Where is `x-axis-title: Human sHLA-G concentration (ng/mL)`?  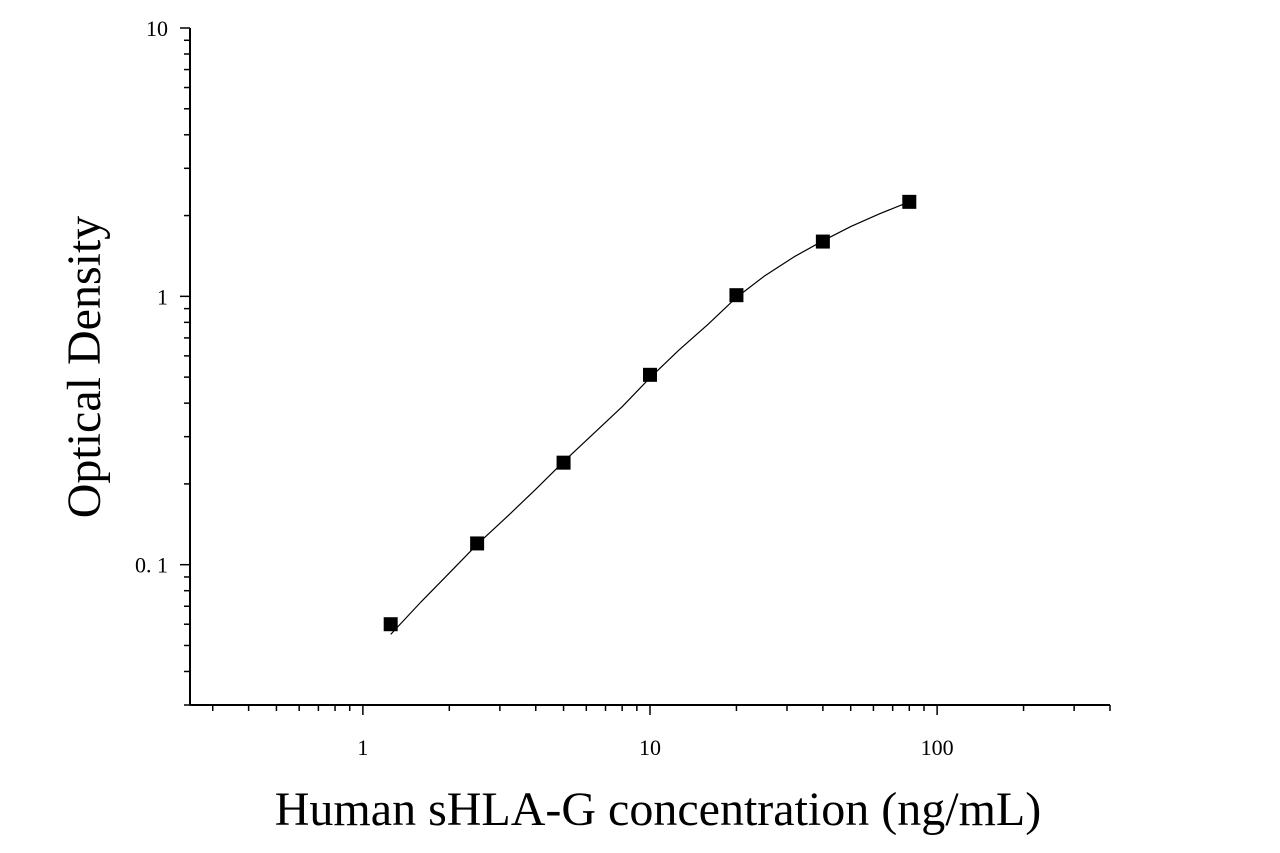
x-axis-title: Human sHLA-G concentration (ng/mL) is located at coordinates (658, 809).